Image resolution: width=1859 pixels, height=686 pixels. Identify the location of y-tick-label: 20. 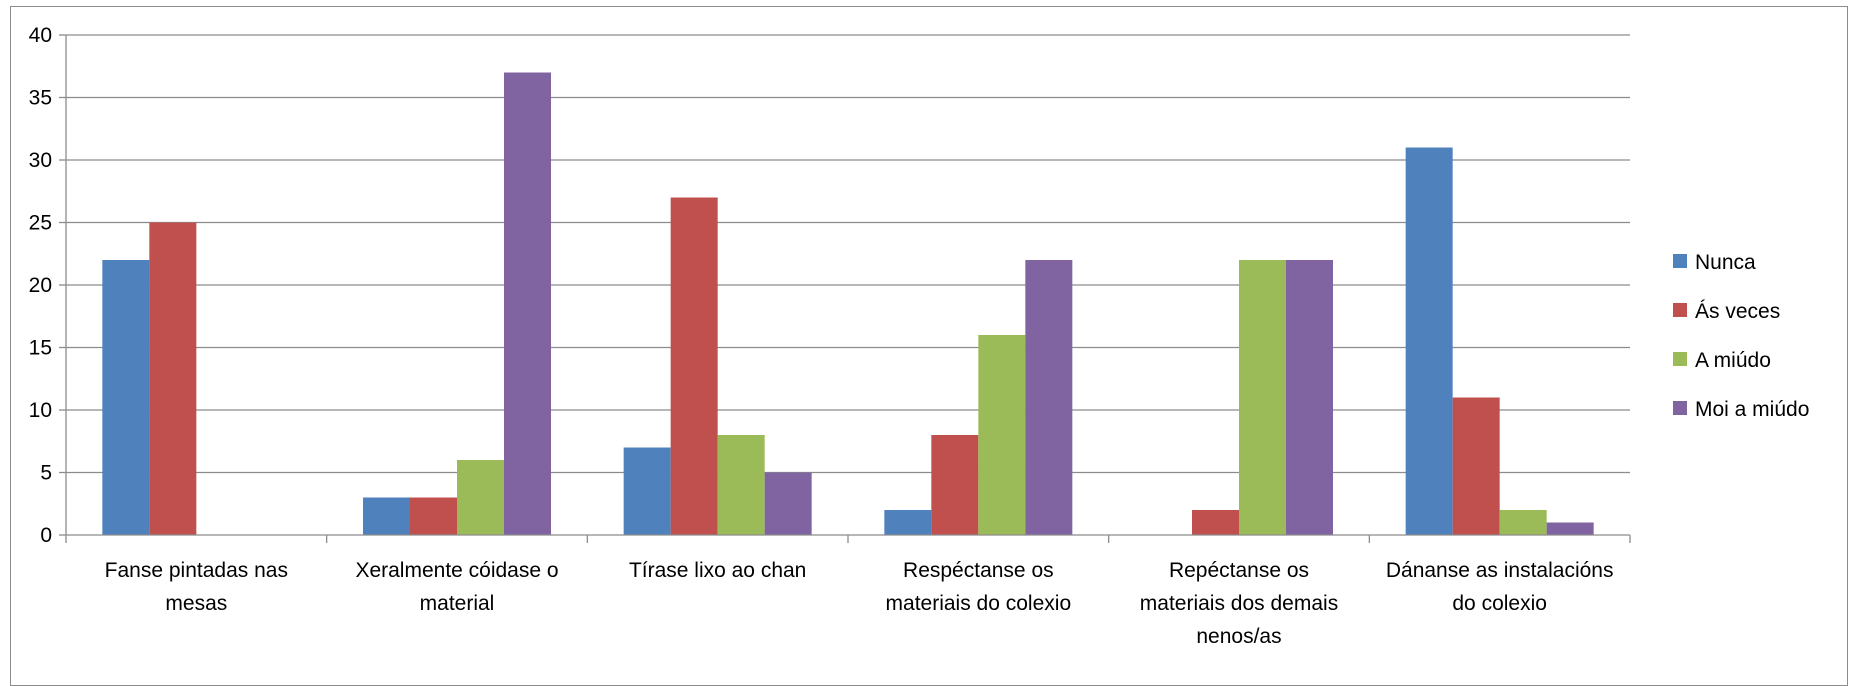
(40, 285).